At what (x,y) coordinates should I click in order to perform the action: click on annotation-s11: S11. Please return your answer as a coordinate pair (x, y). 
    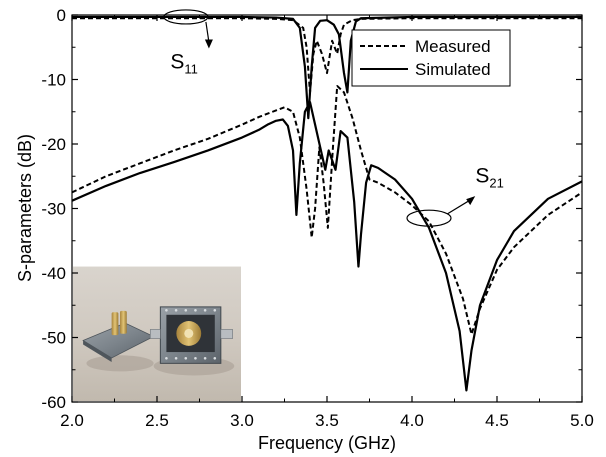
    Looking at the image, I should click on (184, 63).